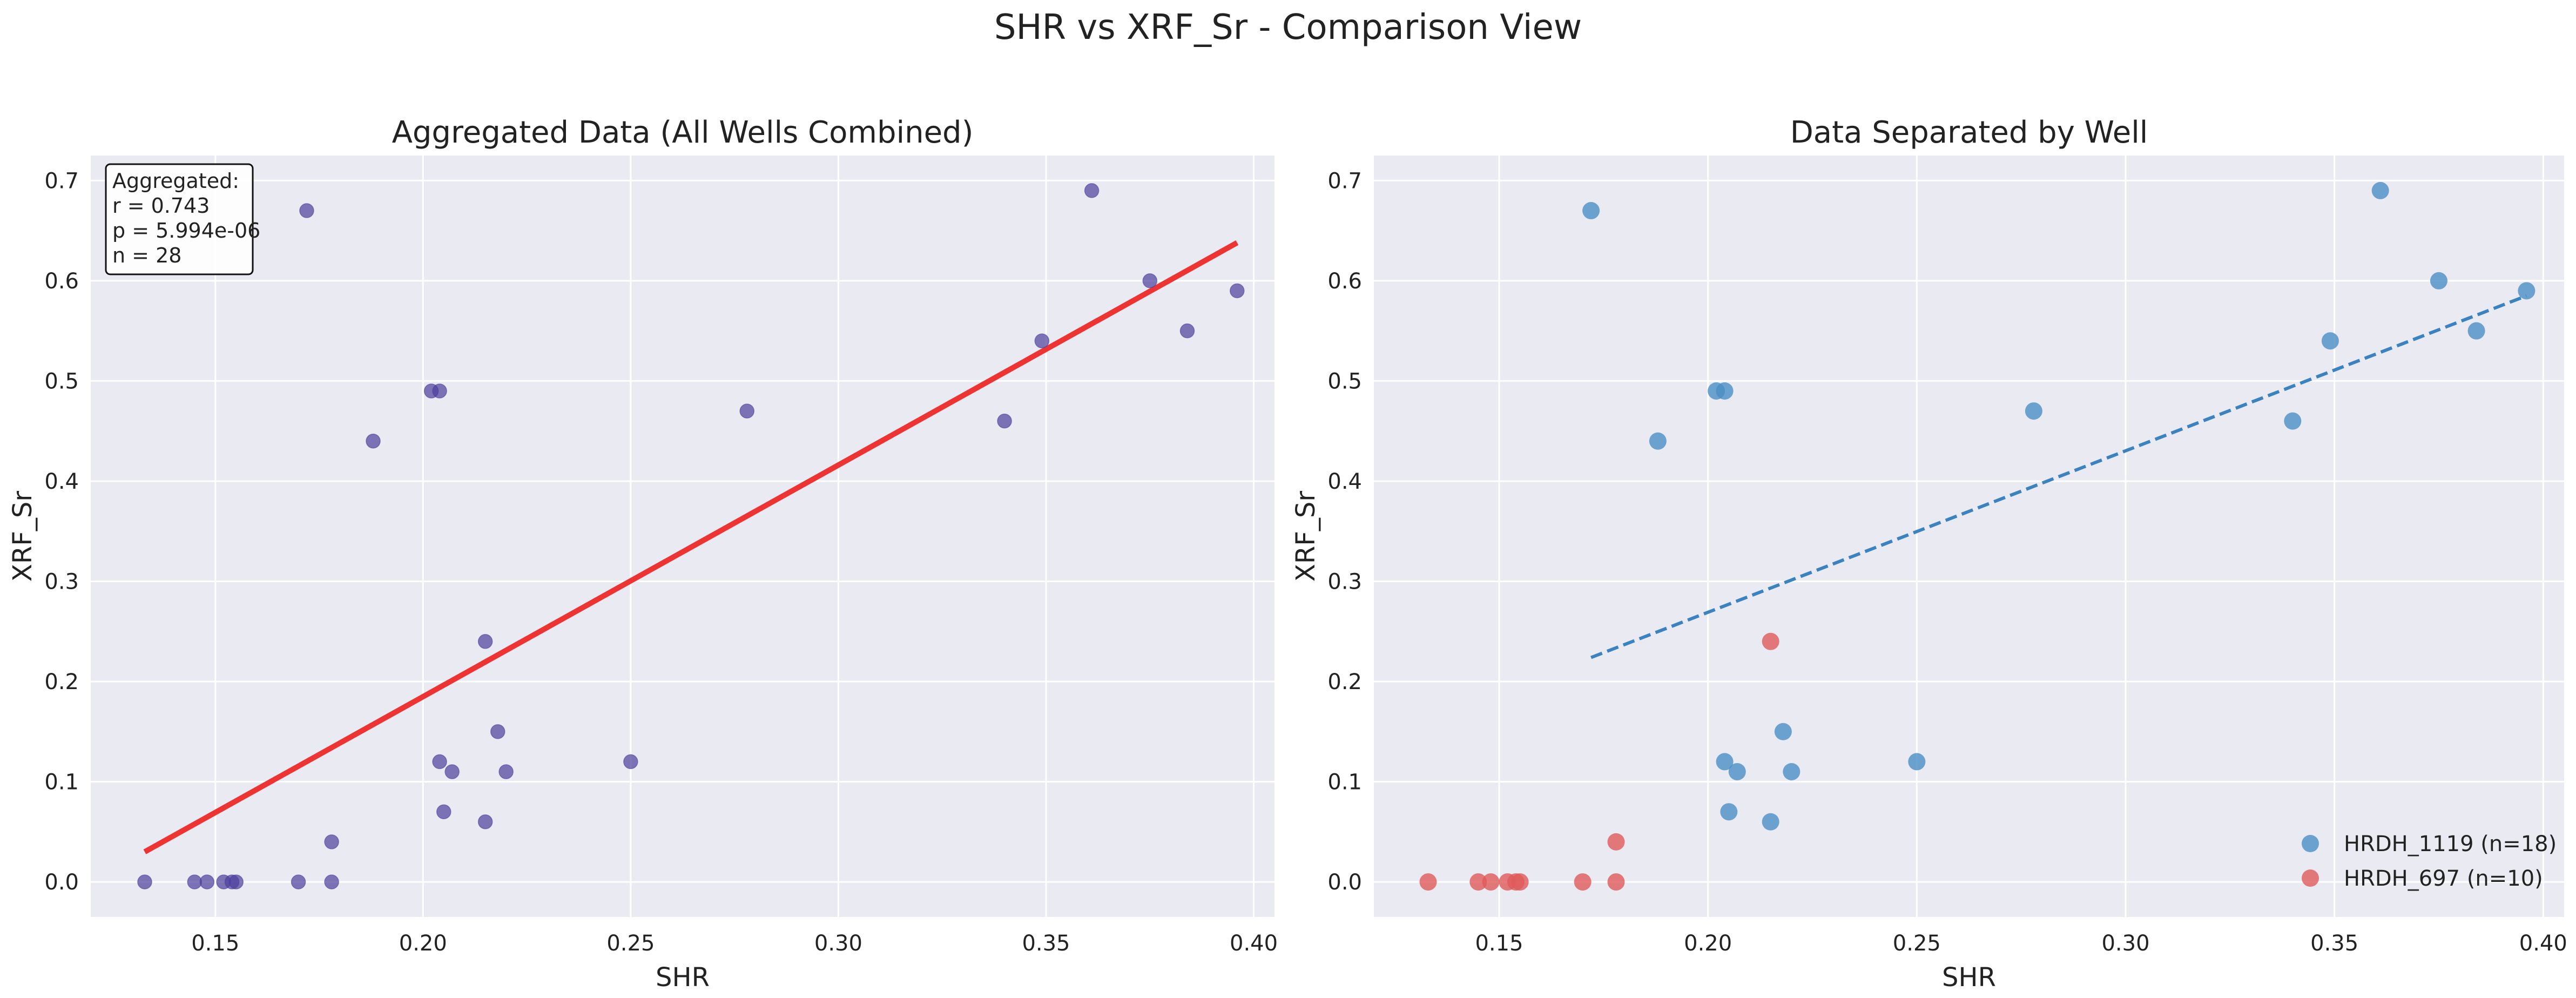 The height and width of the screenshot is (998, 2576). Describe the element at coordinates (61, 381) in the screenshot. I see `chart1-y-tick-label: 0.5` at that location.